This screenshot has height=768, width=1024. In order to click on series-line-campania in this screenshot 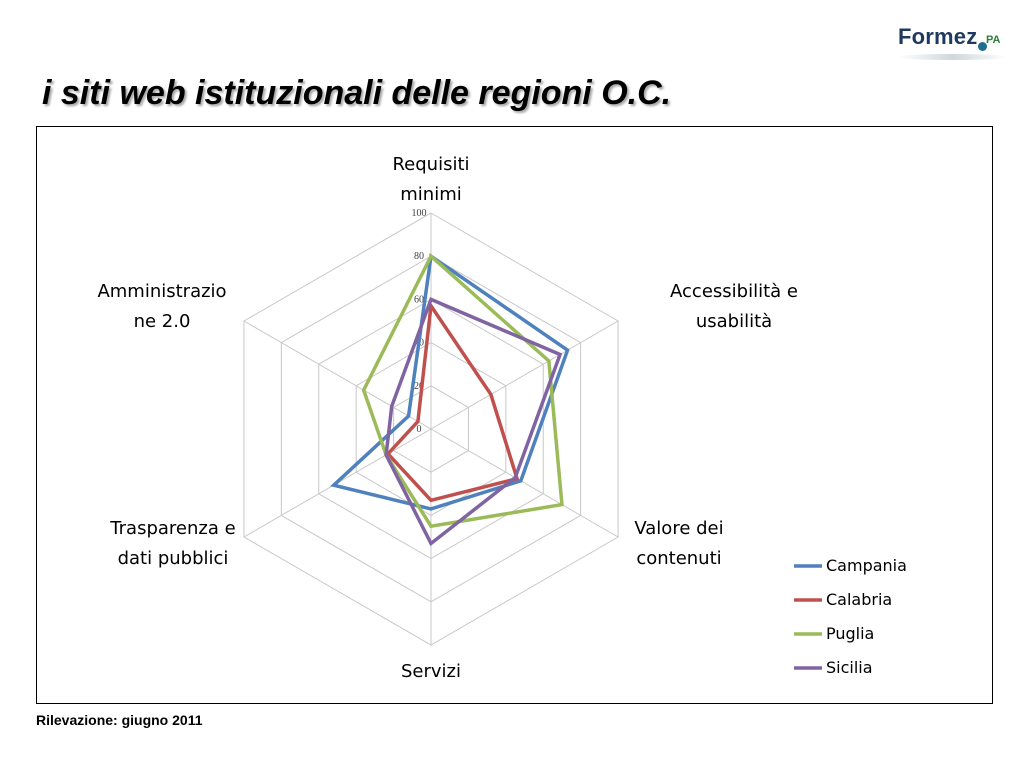, I will do `click(450, 382)`.